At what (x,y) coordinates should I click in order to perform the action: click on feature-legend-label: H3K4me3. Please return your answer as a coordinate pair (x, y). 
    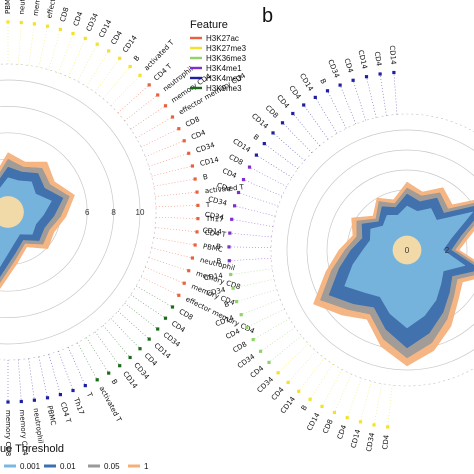
    Looking at the image, I should click on (224, 78).